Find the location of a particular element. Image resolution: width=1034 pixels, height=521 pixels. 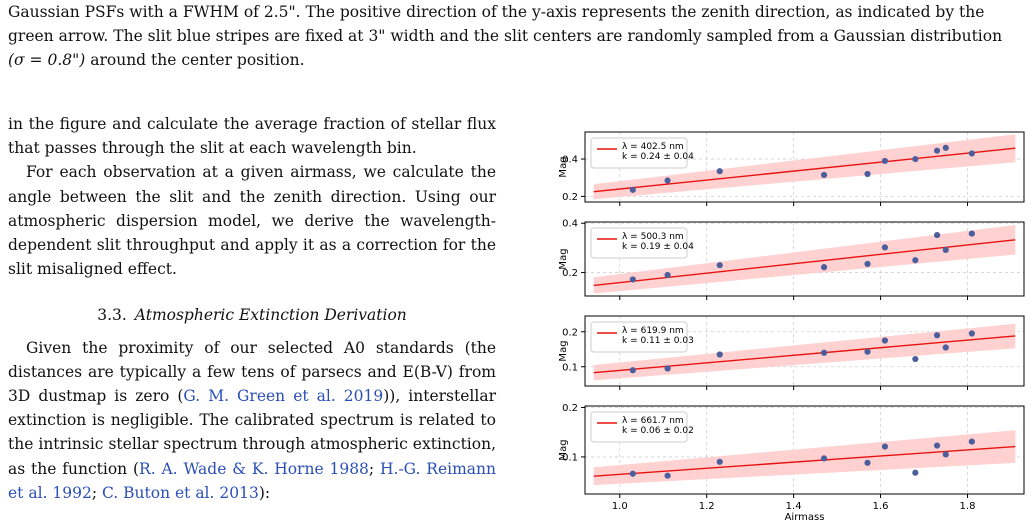

citation-buton-2013: C. Buton et al. 2013 is located at coordinates (180, 492).